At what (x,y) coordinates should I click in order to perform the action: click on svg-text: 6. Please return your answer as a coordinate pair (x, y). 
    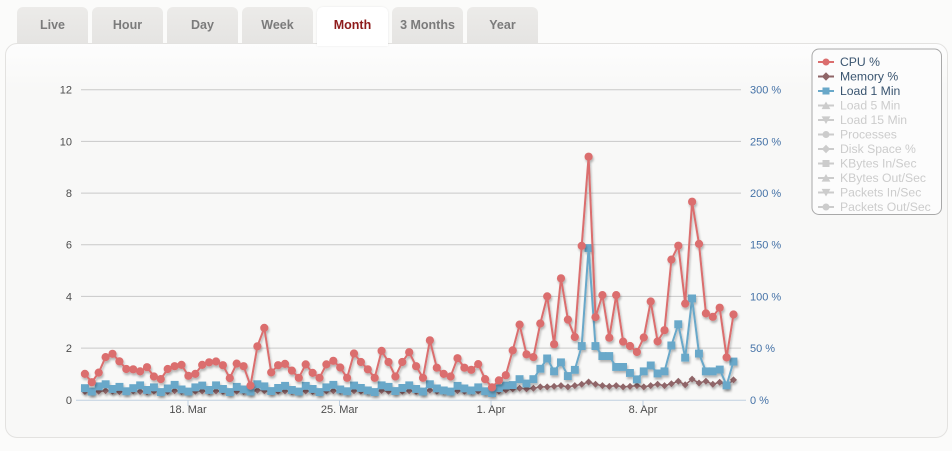
    Looking at the image, I should click on (69, 246).